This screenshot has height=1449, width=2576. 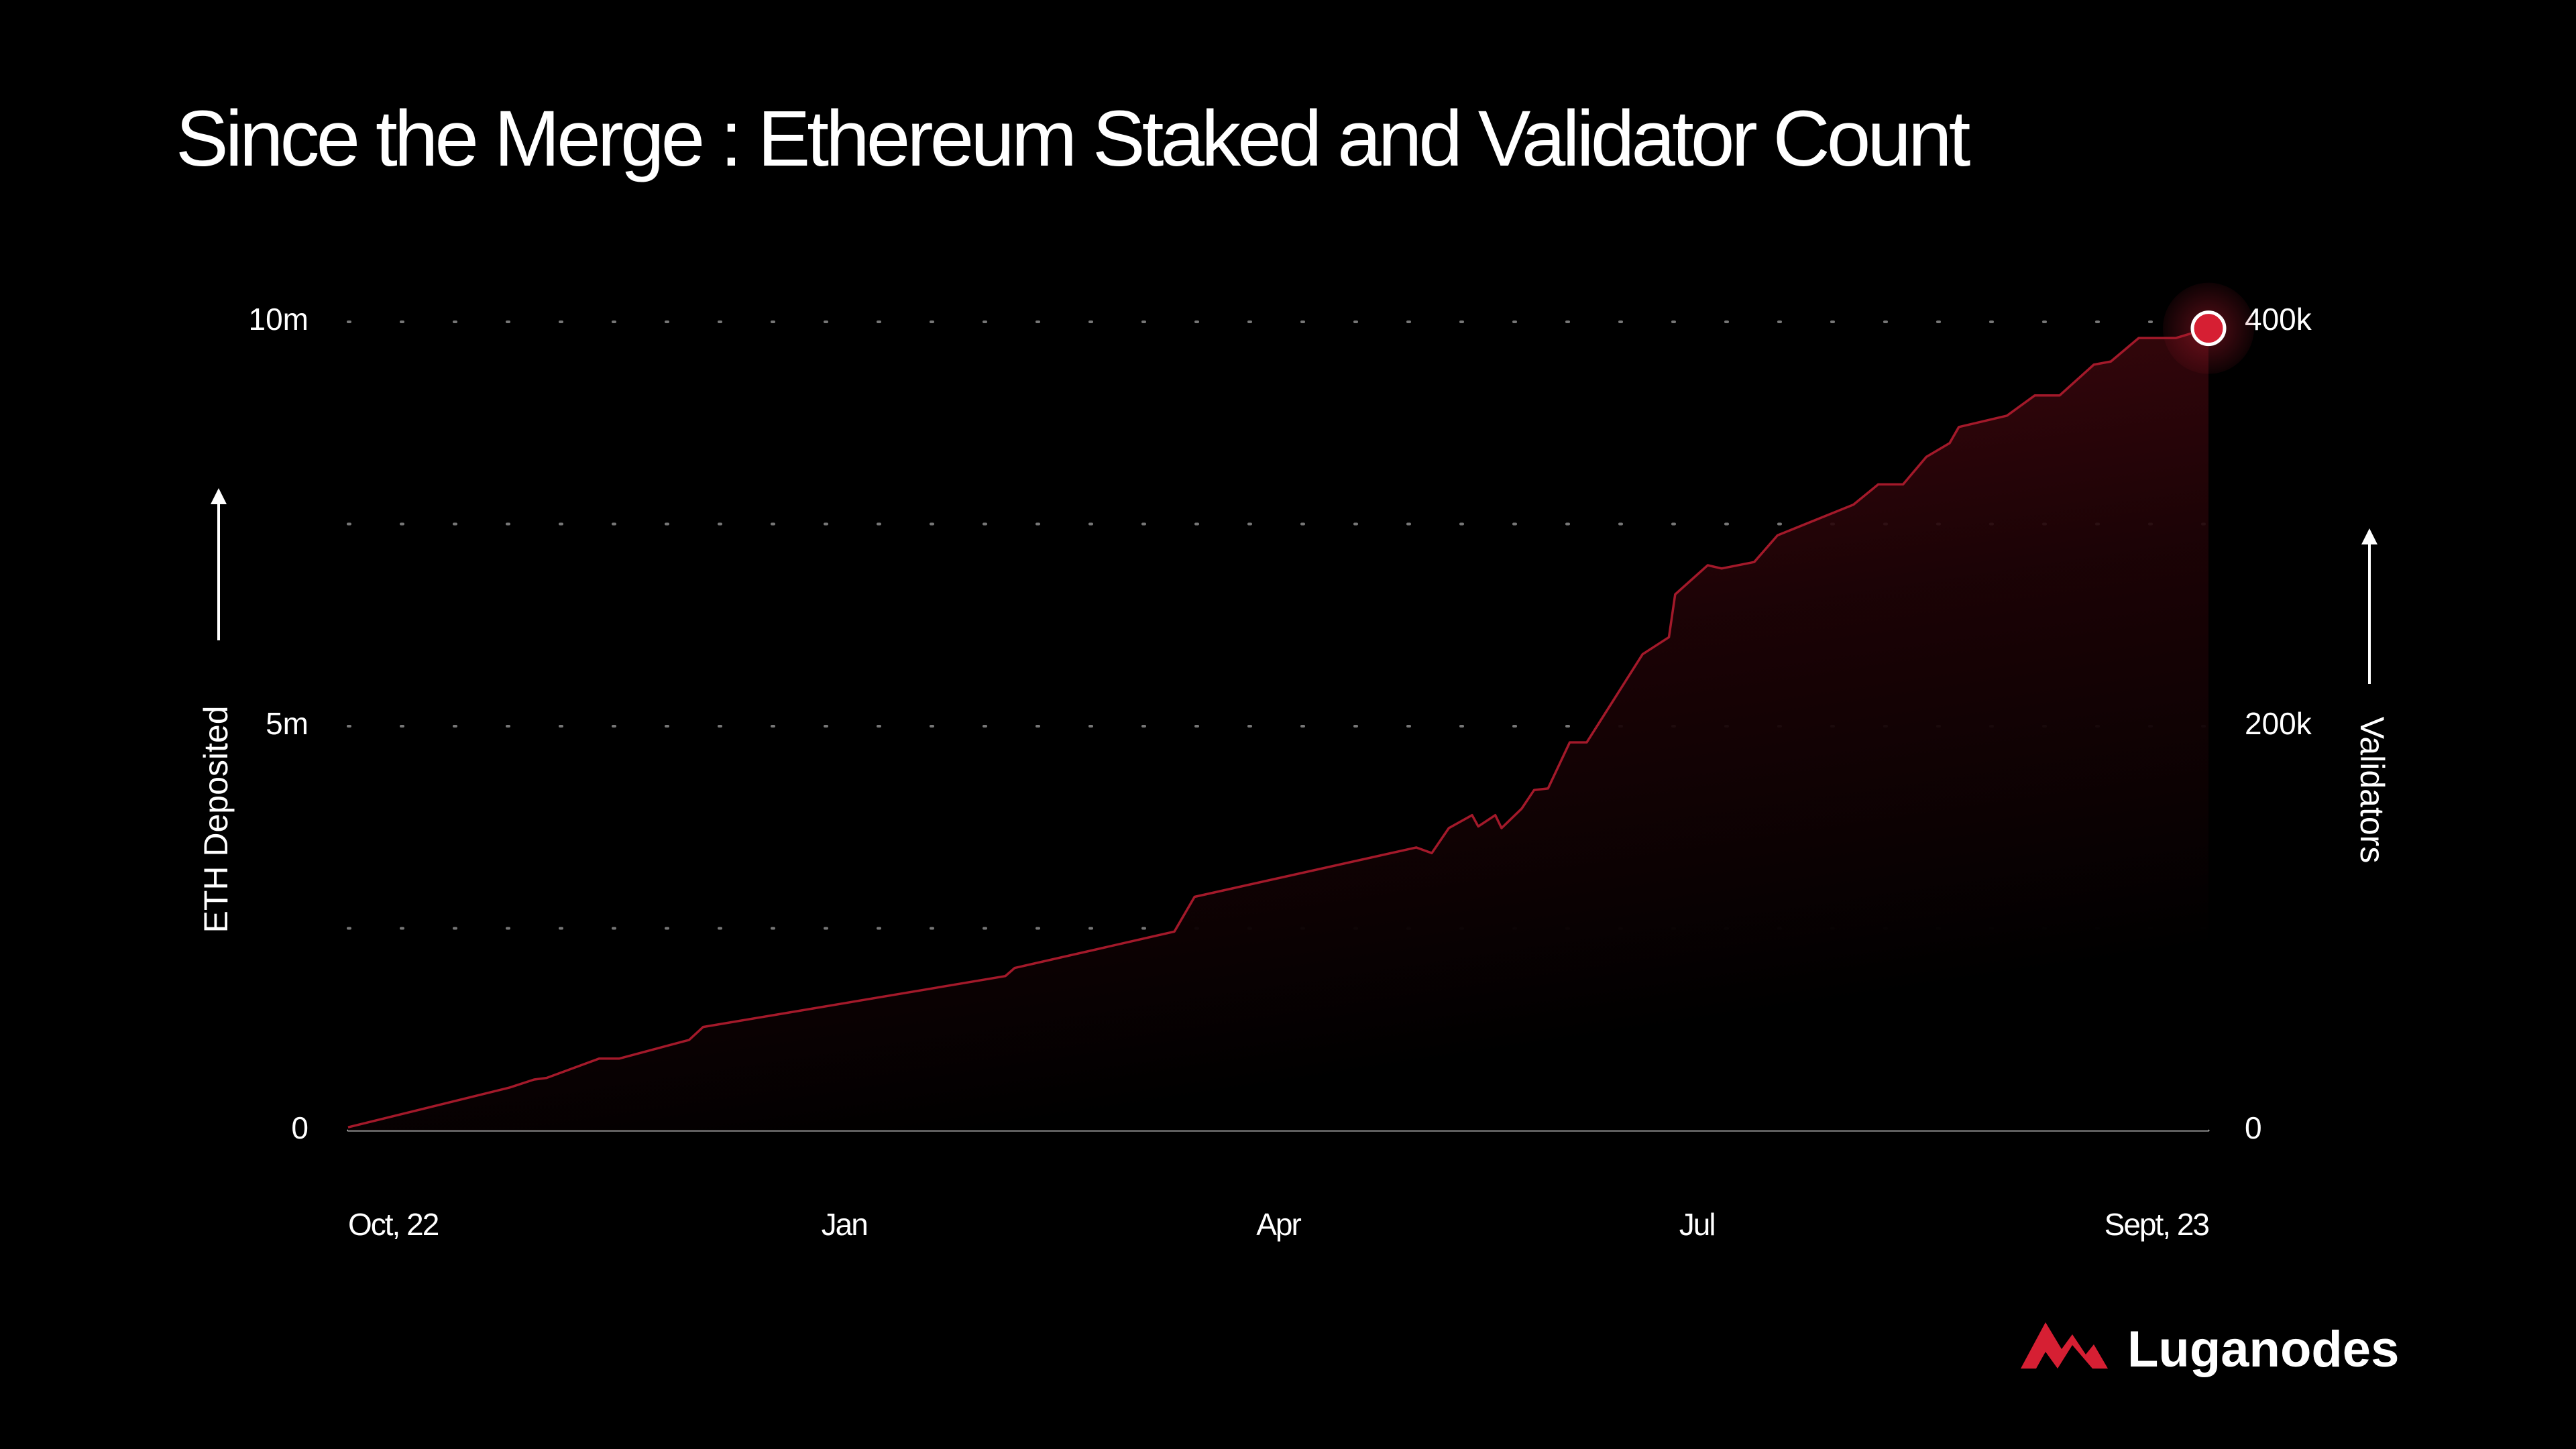 I want to click on highlight-point, so click(x=2208, y=329).